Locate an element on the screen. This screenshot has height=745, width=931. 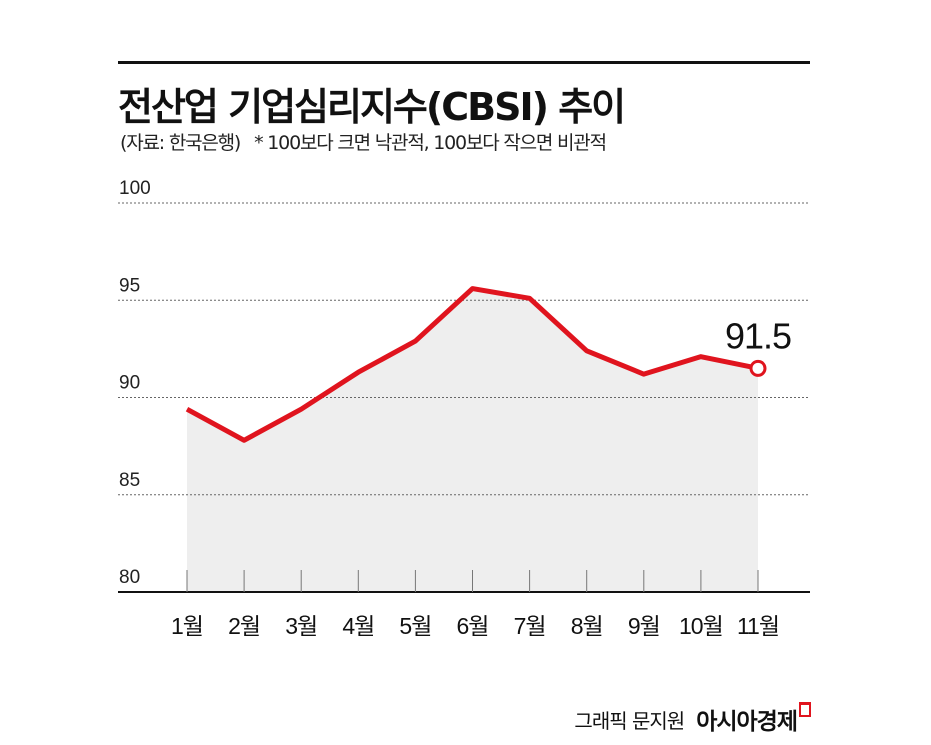
credit: 그래픽 문지원 아시아경제 is located at coordinates (692, 719).